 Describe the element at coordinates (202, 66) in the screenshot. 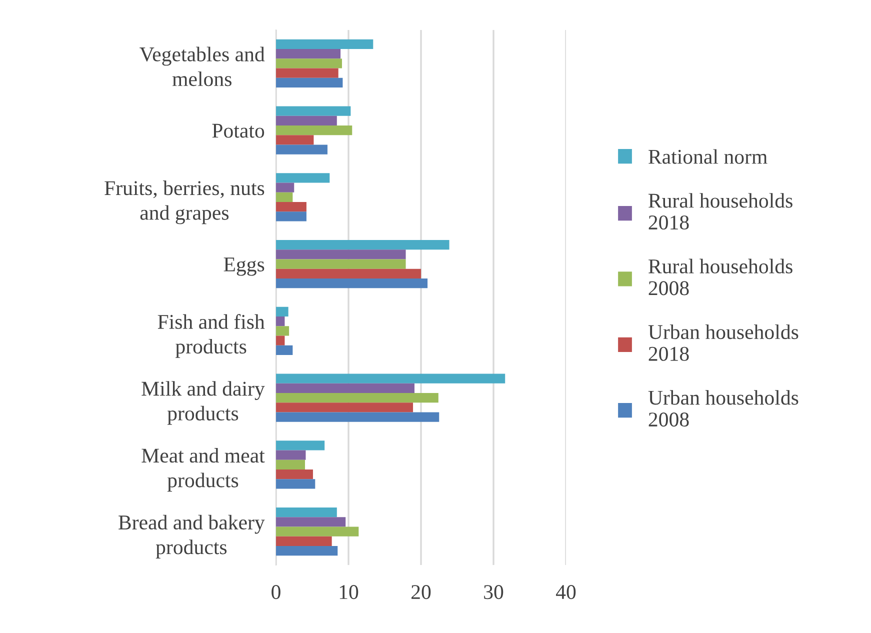

I see `y-tick-label: Vegetables and melons` at that location.